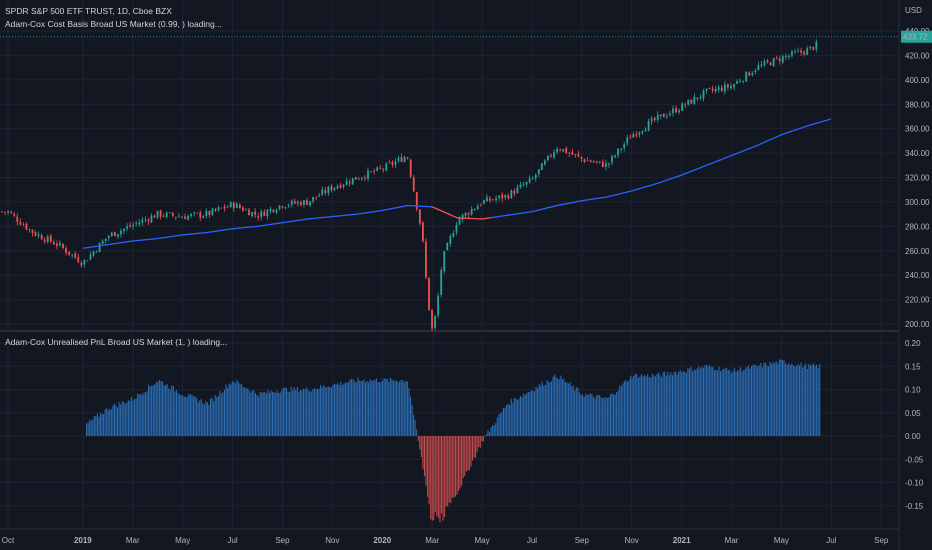  Describe the element at coordinates (913, 436) in the screenshot. I see `pnl-axis-tick: 0.00` at that location.